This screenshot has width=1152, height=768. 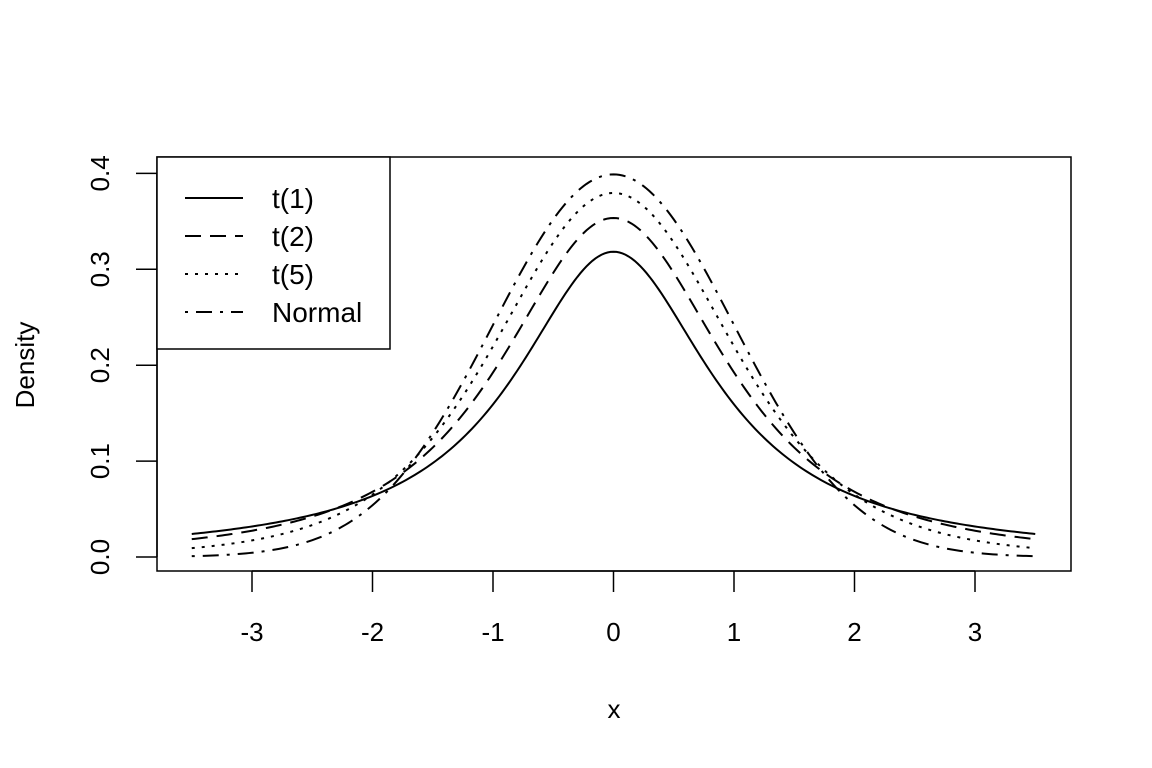 What do you see at coordinates (293, 274) in the screenshot?
I see `legend-label-t5: t(5)` at bounding box center [293, 274].